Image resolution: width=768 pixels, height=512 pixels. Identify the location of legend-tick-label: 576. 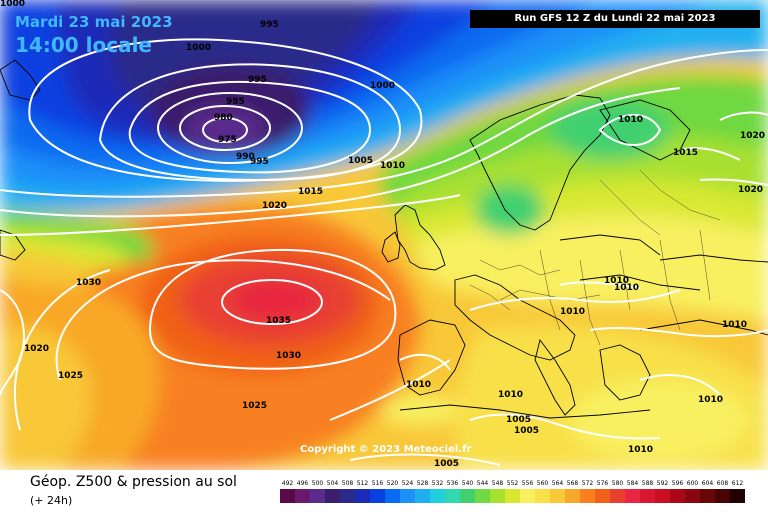
(603, 483).